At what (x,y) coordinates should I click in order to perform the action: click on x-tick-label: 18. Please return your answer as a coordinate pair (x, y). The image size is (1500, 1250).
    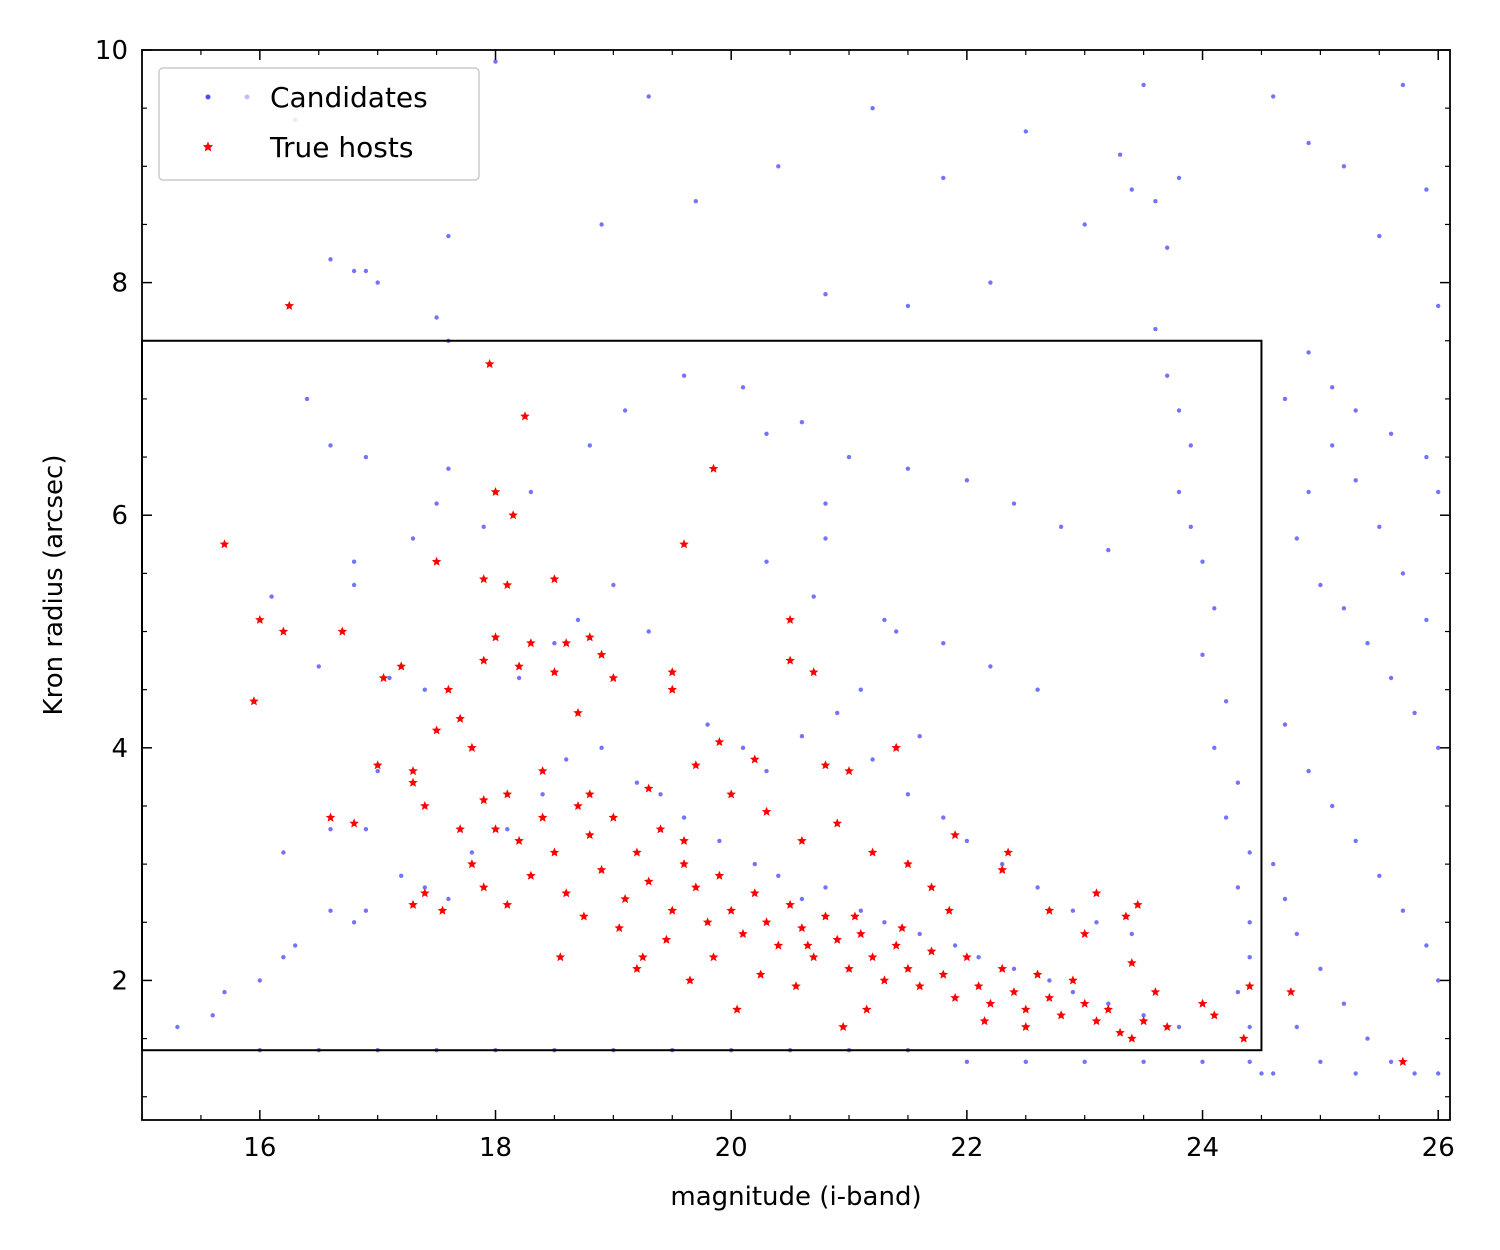
    Looking at the image, I should click on (495, 1148).